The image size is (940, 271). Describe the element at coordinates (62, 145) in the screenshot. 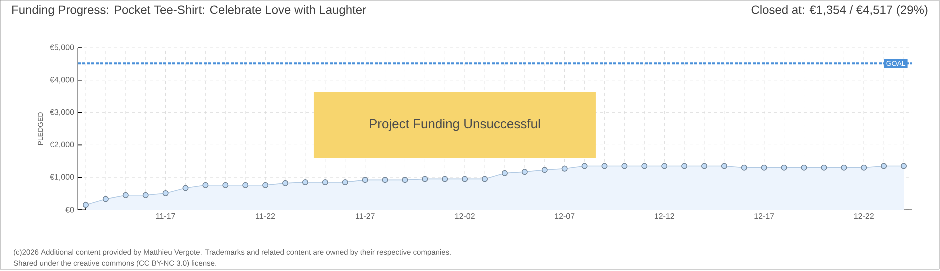

I see `y-tick-label: €2,000` at that location.